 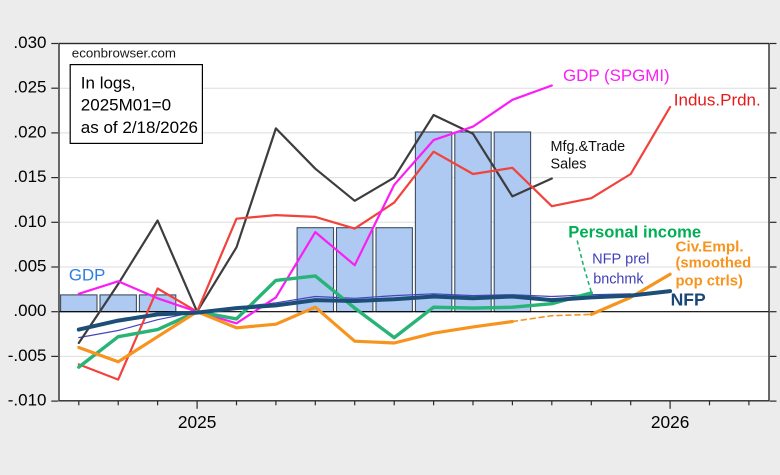 What do you see at coordinates (29, 310) in the screenshot?
I see `svg-text: .000` at bounding box center [29, 310].